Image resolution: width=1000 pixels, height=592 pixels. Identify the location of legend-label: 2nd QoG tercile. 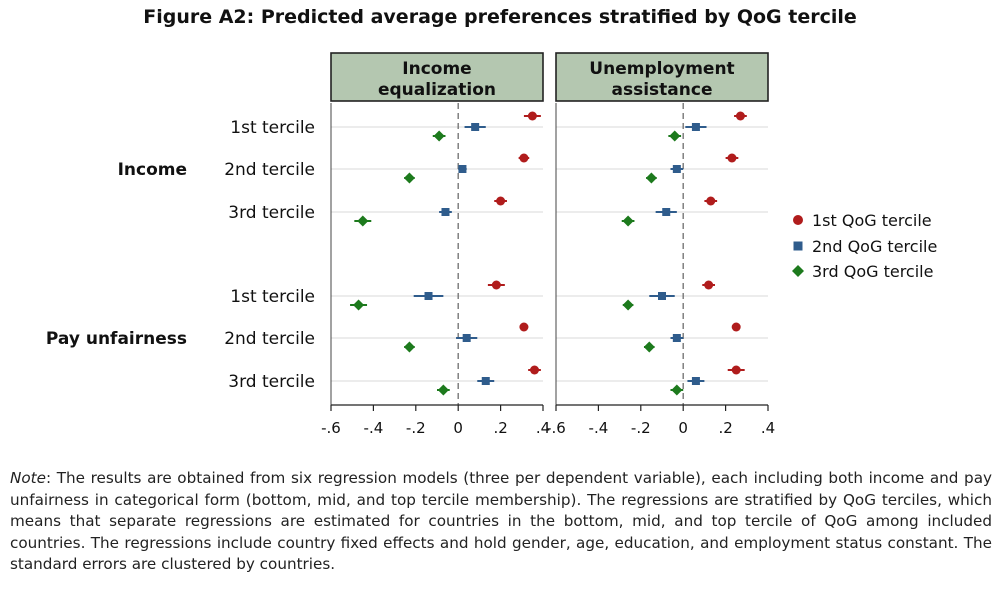
(874, 246).